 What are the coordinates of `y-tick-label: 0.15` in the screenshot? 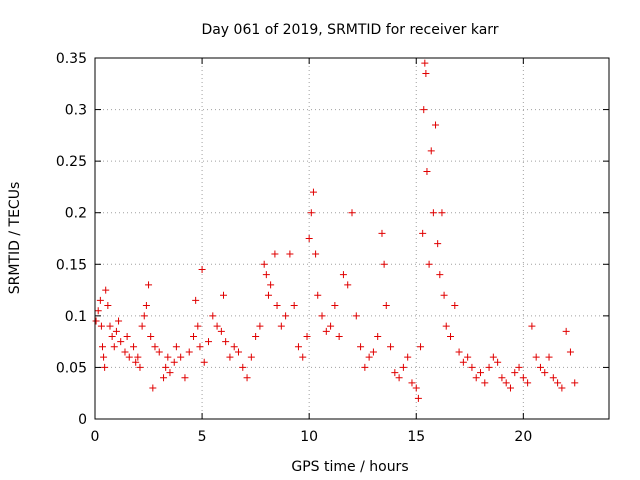 It's located at (71, 265).